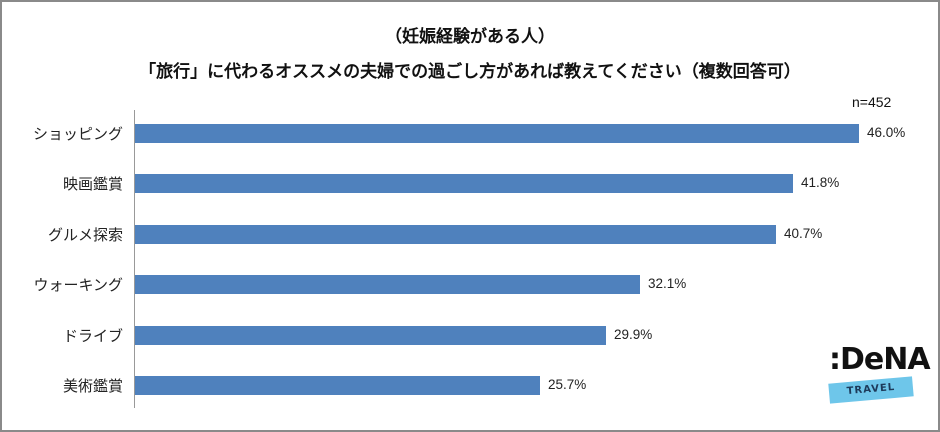 The image size is (940, 432). I want to click on value-label: 25.7%, so click(567, 384).